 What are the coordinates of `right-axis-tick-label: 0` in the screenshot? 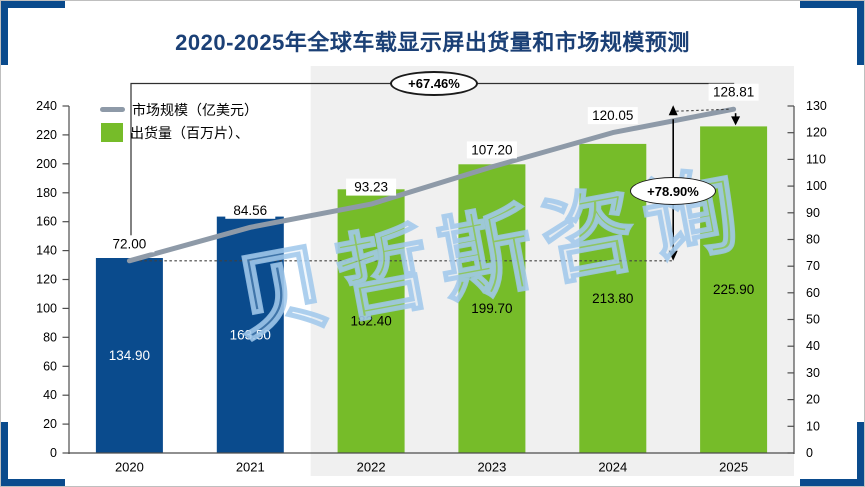 It's located at (809, 453).